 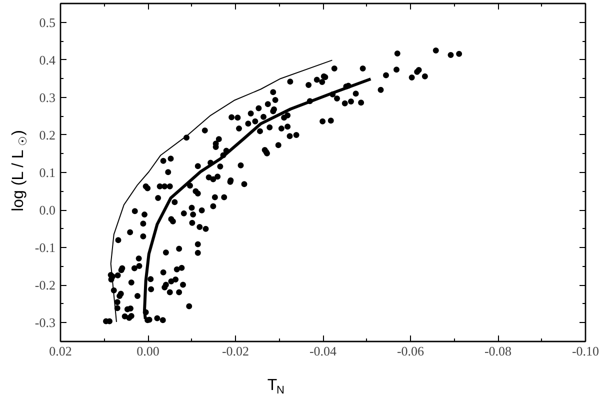 What do you see at coordinates (45, 285) in the screenshot?
I see `y-tick-label: -0.2` at bounding box center [45, 285].